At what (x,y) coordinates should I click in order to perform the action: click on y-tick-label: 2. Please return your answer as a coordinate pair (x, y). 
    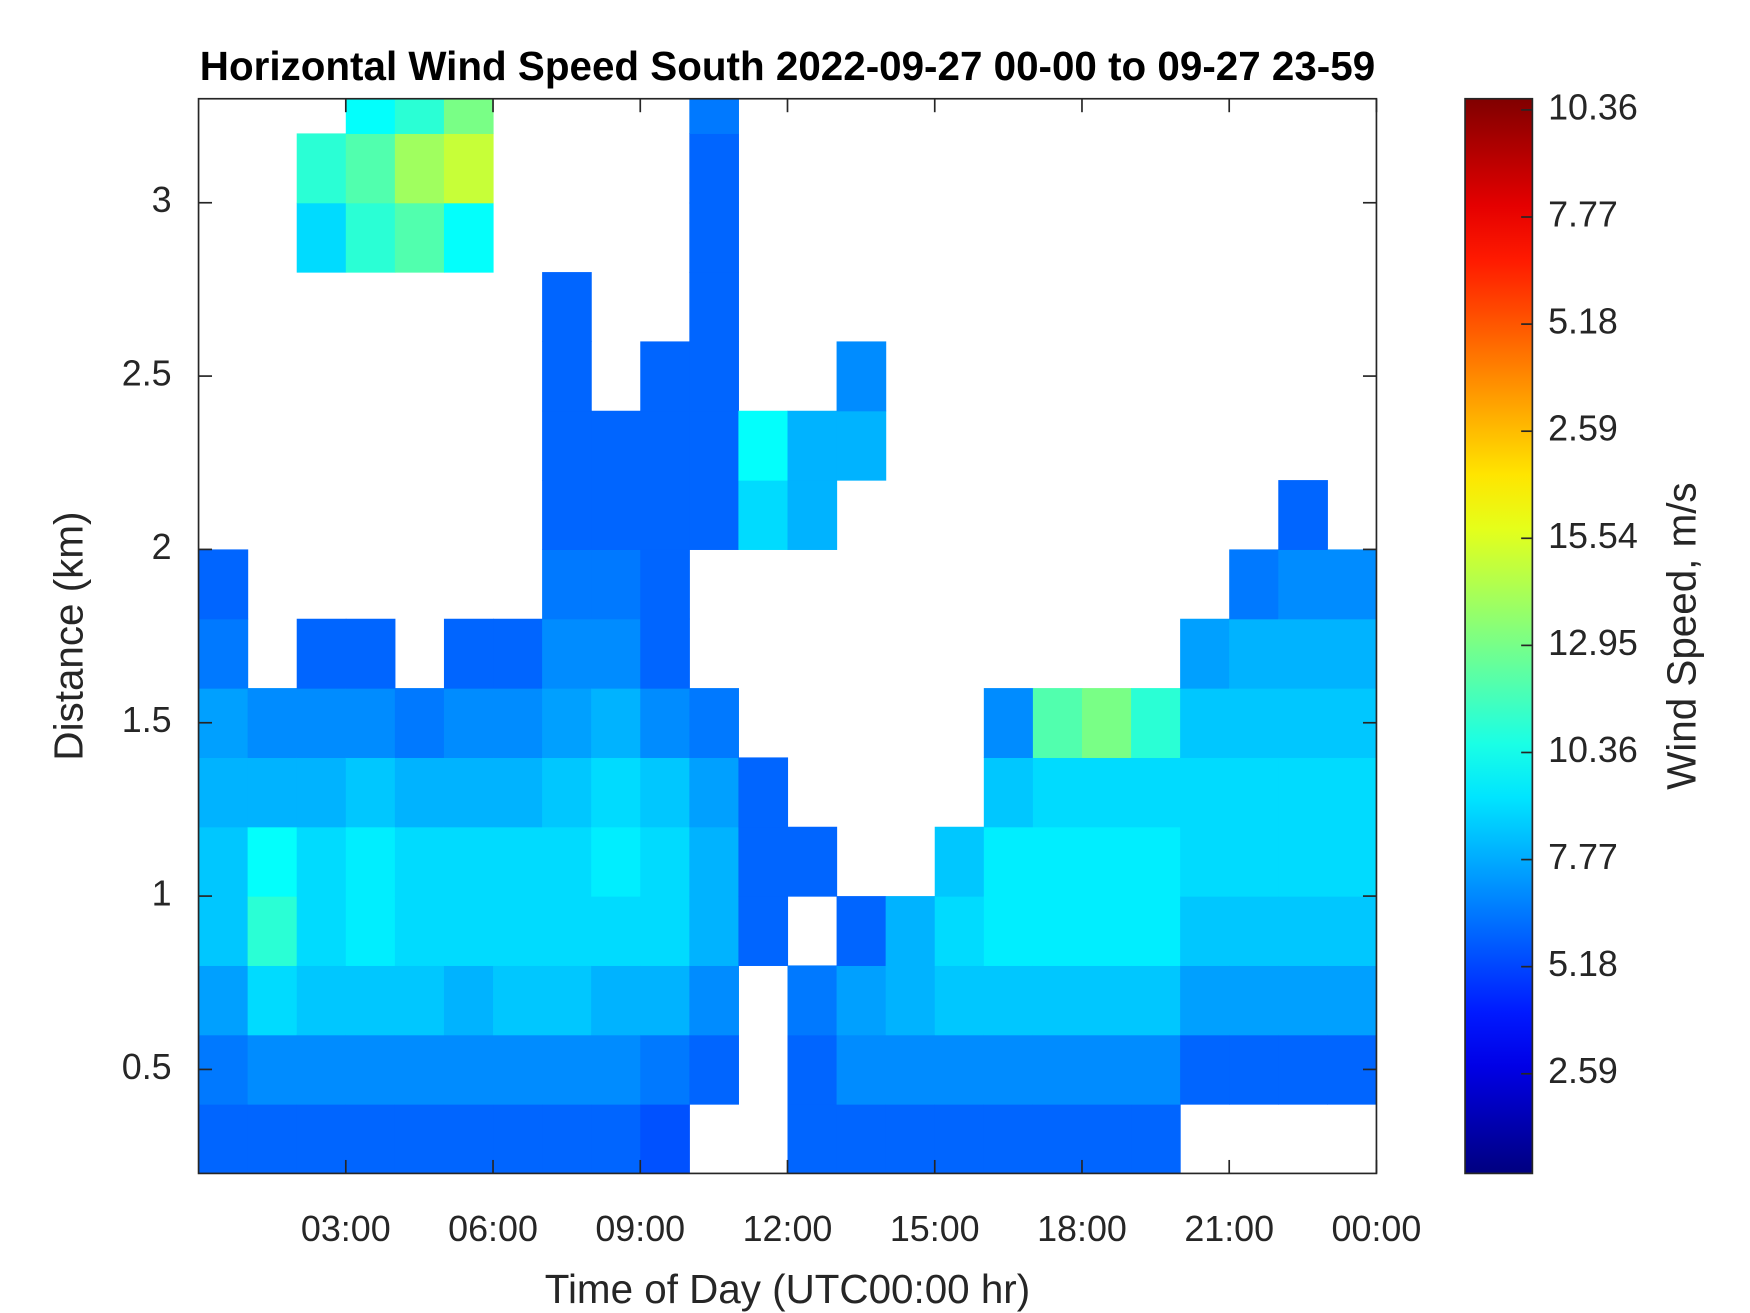
    Looking at the image, I should click on (162, 547).